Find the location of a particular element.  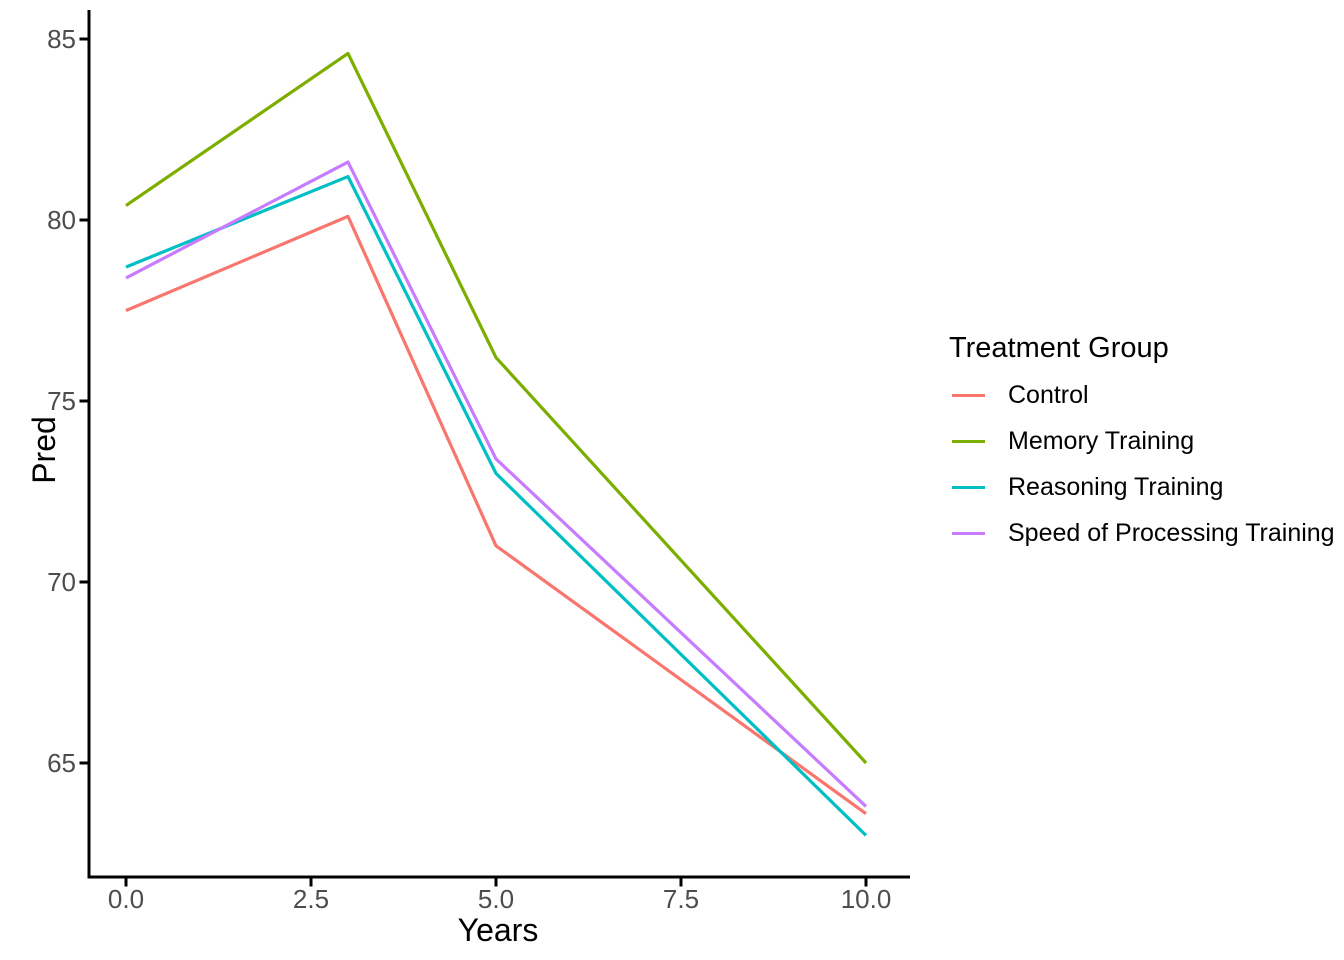

y-tick-label: 65 is located at coordinates (61, 763).